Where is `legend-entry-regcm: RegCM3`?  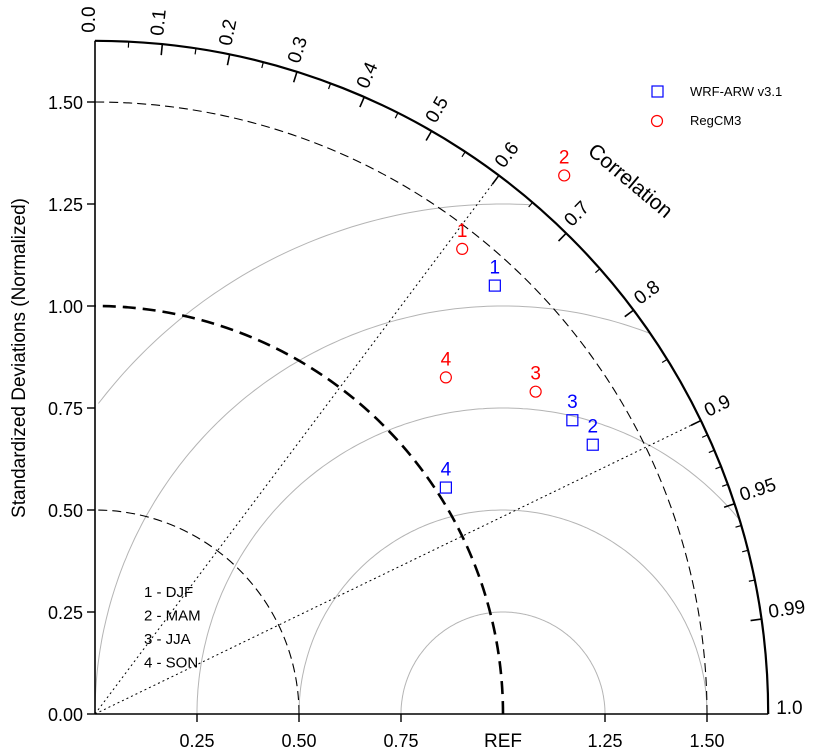
legend-entry-regcm: RegCM3 is located at coordinates (715, 120).